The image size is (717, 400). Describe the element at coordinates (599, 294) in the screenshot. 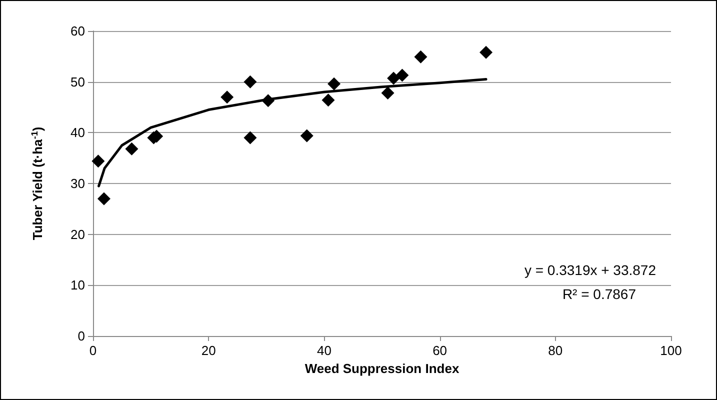

I see `annotation: R² = 0.7867` at that location.